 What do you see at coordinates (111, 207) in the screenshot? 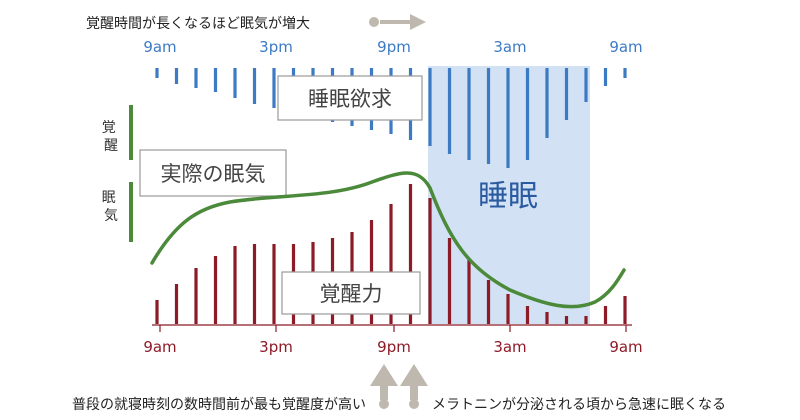
I see `sleepy-axis-label: 眠 気` at bounding box center [111, 207].